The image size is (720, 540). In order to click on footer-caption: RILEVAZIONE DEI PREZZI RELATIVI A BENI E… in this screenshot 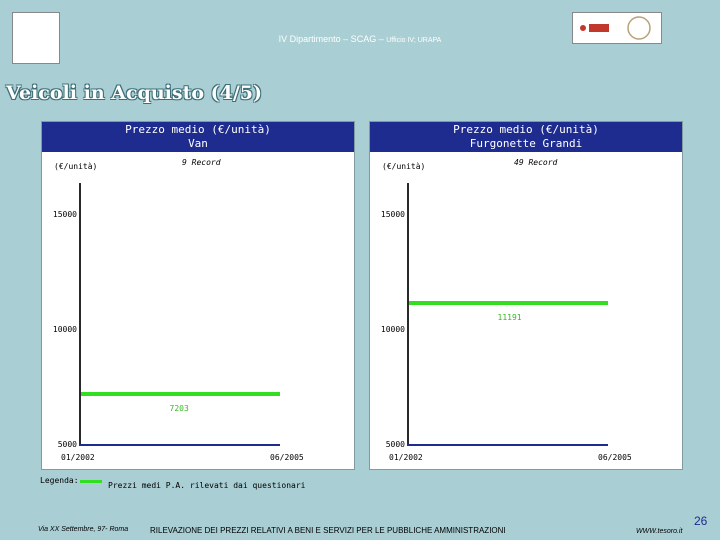, I will do `click(328, 530)`.